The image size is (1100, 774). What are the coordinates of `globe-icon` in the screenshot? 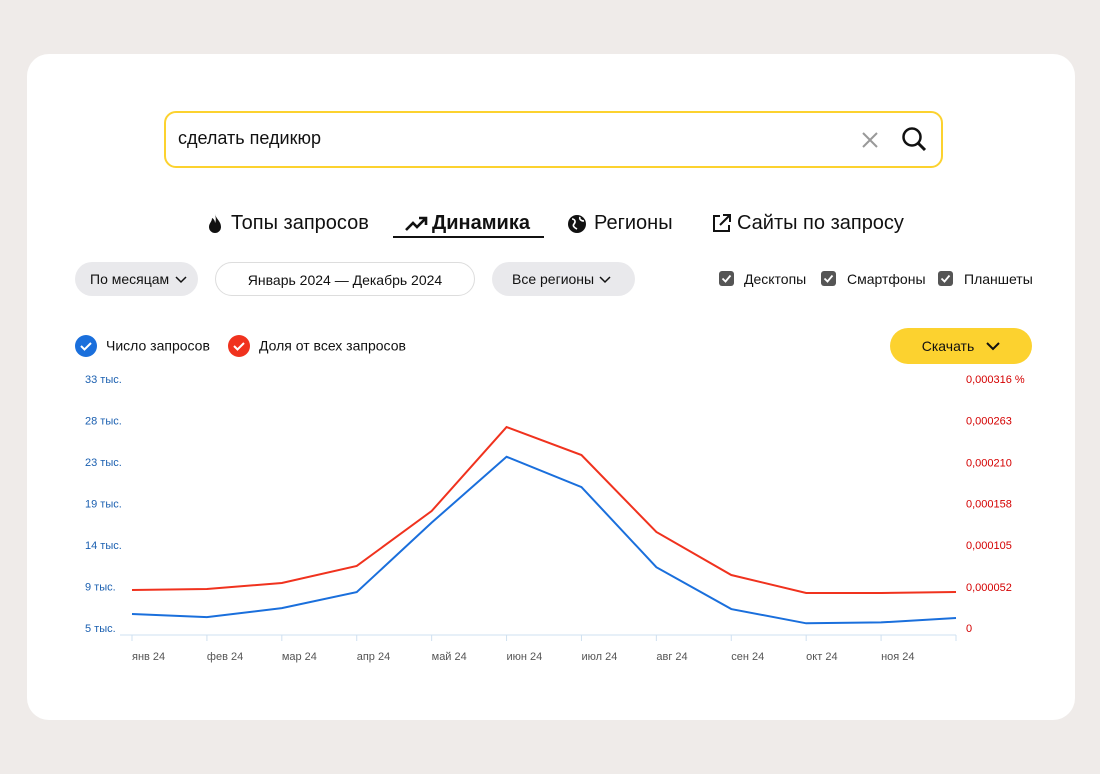 It's located at (577, 224).